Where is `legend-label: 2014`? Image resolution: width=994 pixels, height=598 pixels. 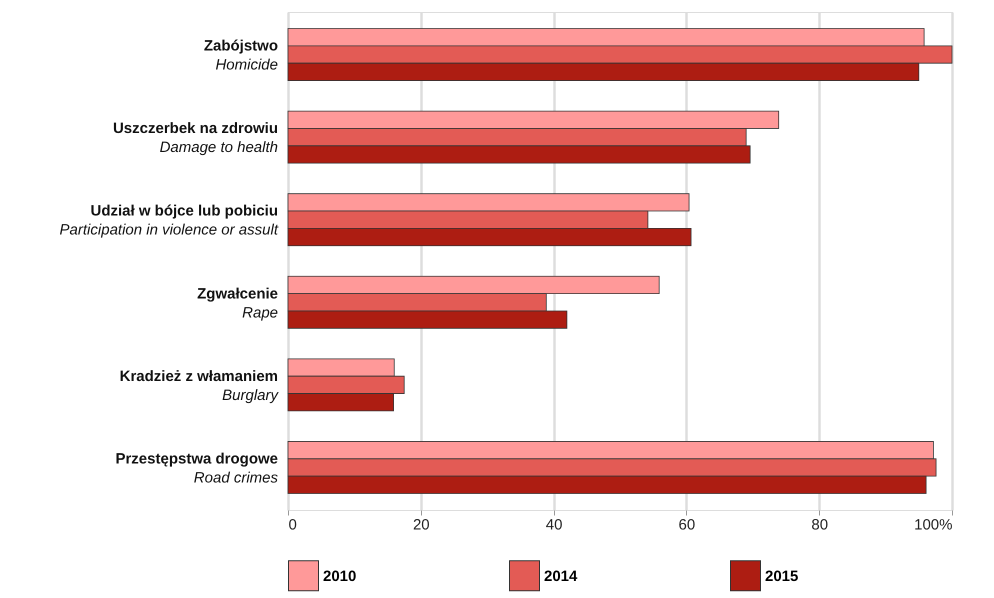 legend-label: 2014 is located at coordinates (561, 576).